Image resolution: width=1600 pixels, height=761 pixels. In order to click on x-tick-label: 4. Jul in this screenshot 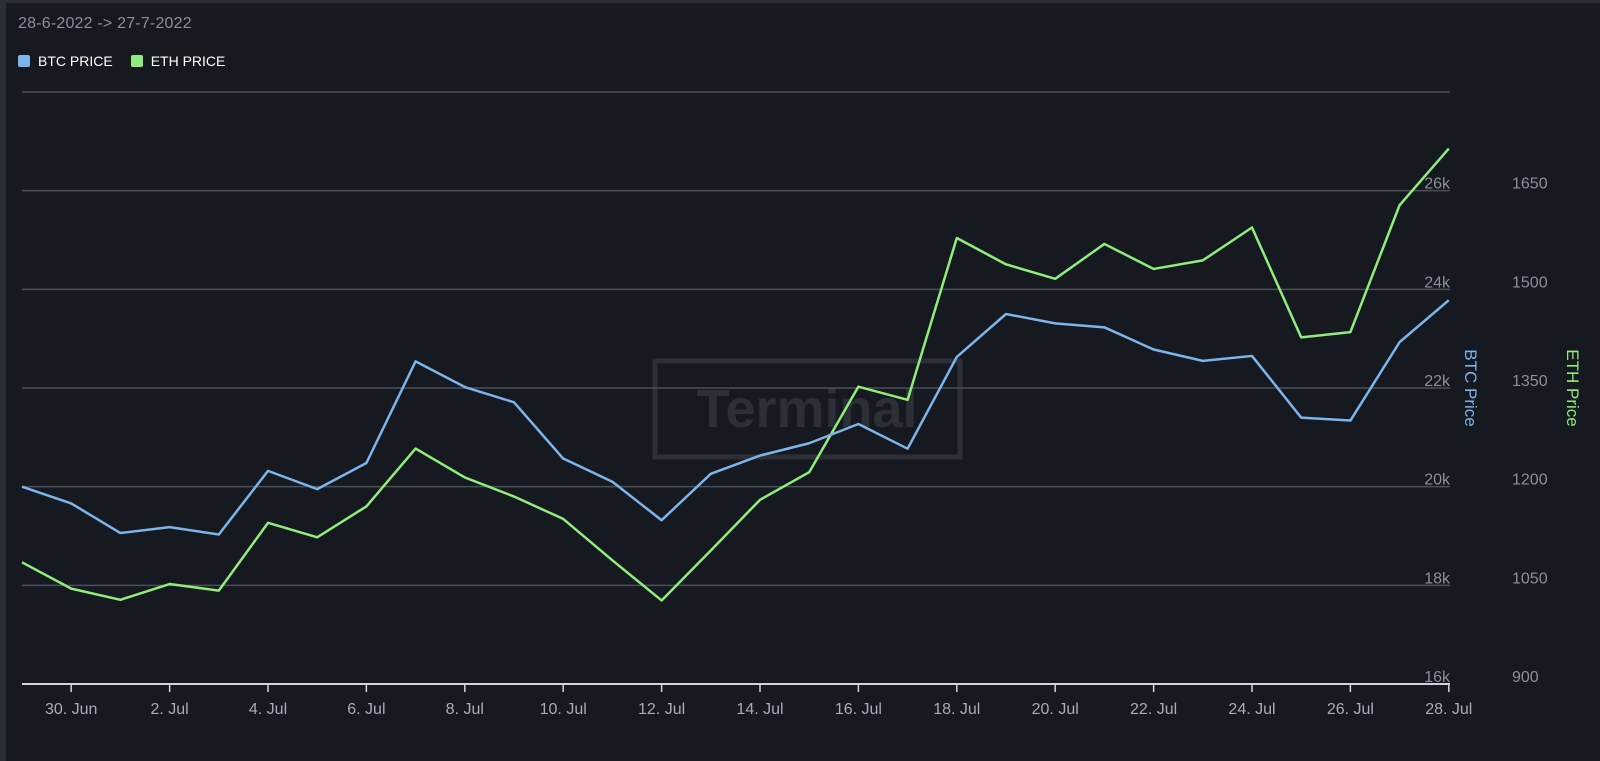, I will do `click(268, 709)`.